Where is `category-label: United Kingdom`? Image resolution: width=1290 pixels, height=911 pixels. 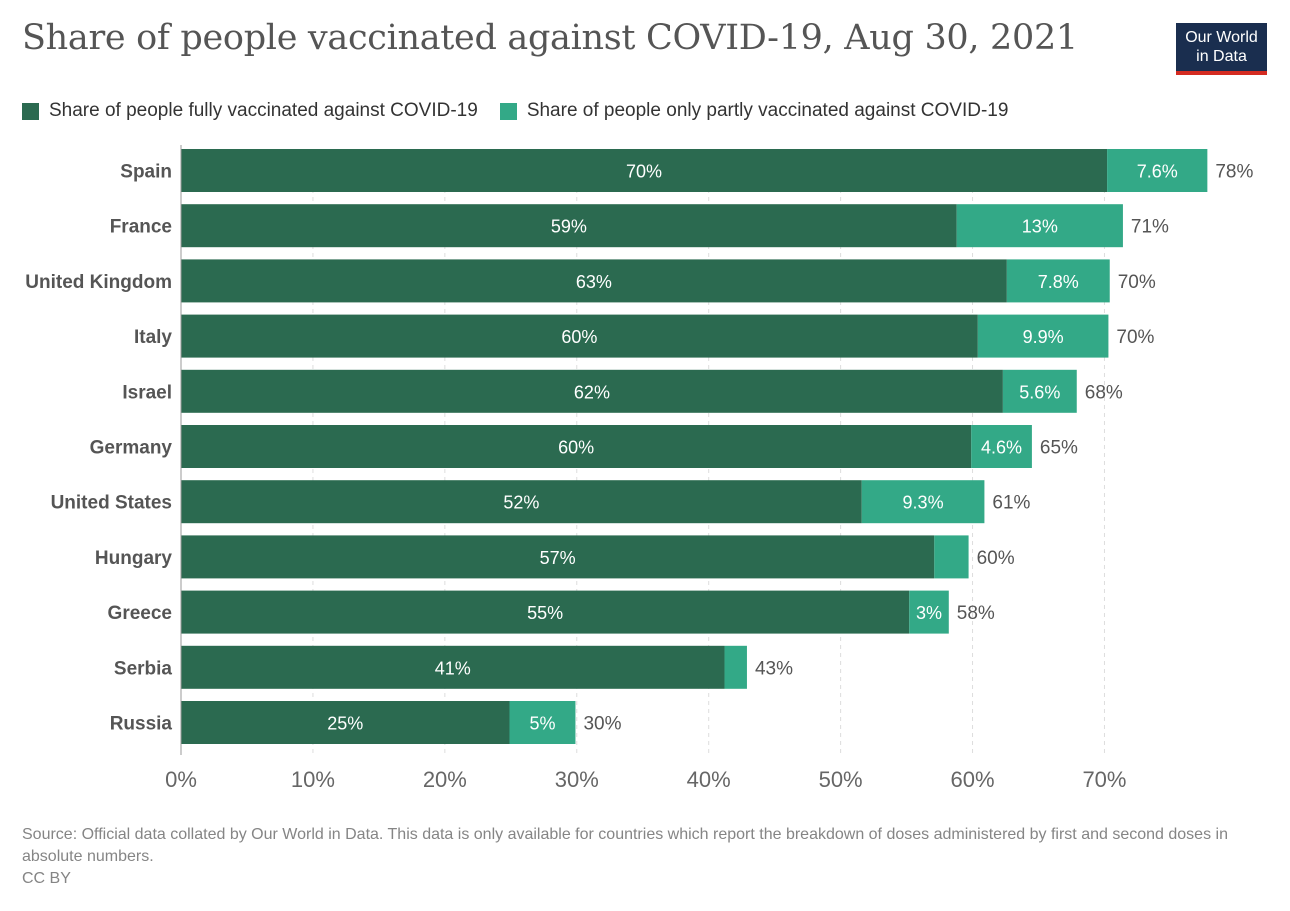 category-label: United Kingdom is located at coordinates (98, 282).